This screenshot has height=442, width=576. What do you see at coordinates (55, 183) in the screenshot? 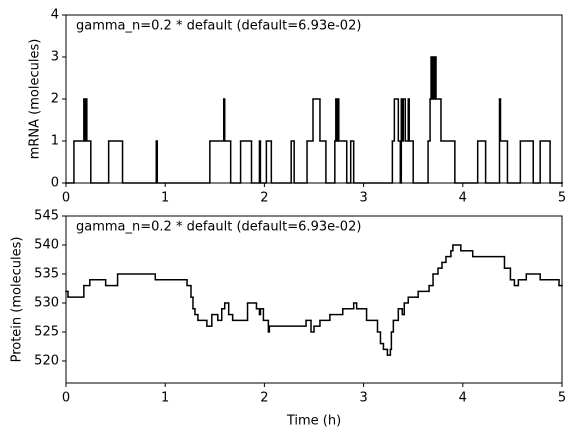
I see `y-tick-label: 0` at bounding box center [55, 183].